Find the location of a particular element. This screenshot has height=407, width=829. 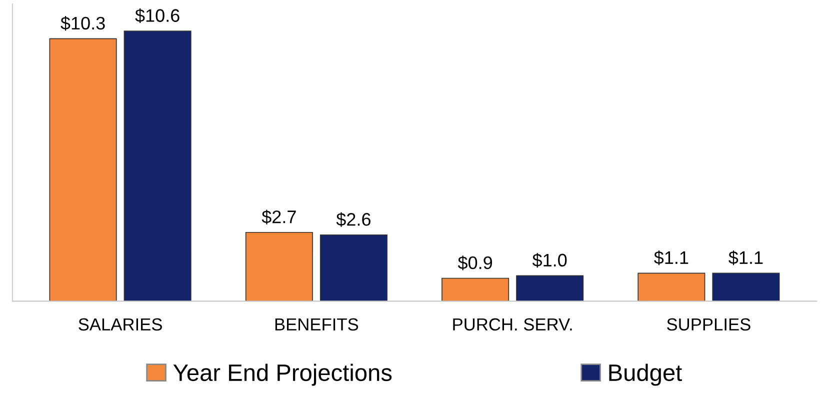

data-label: $0.9 is located at coordinates (475, 263).